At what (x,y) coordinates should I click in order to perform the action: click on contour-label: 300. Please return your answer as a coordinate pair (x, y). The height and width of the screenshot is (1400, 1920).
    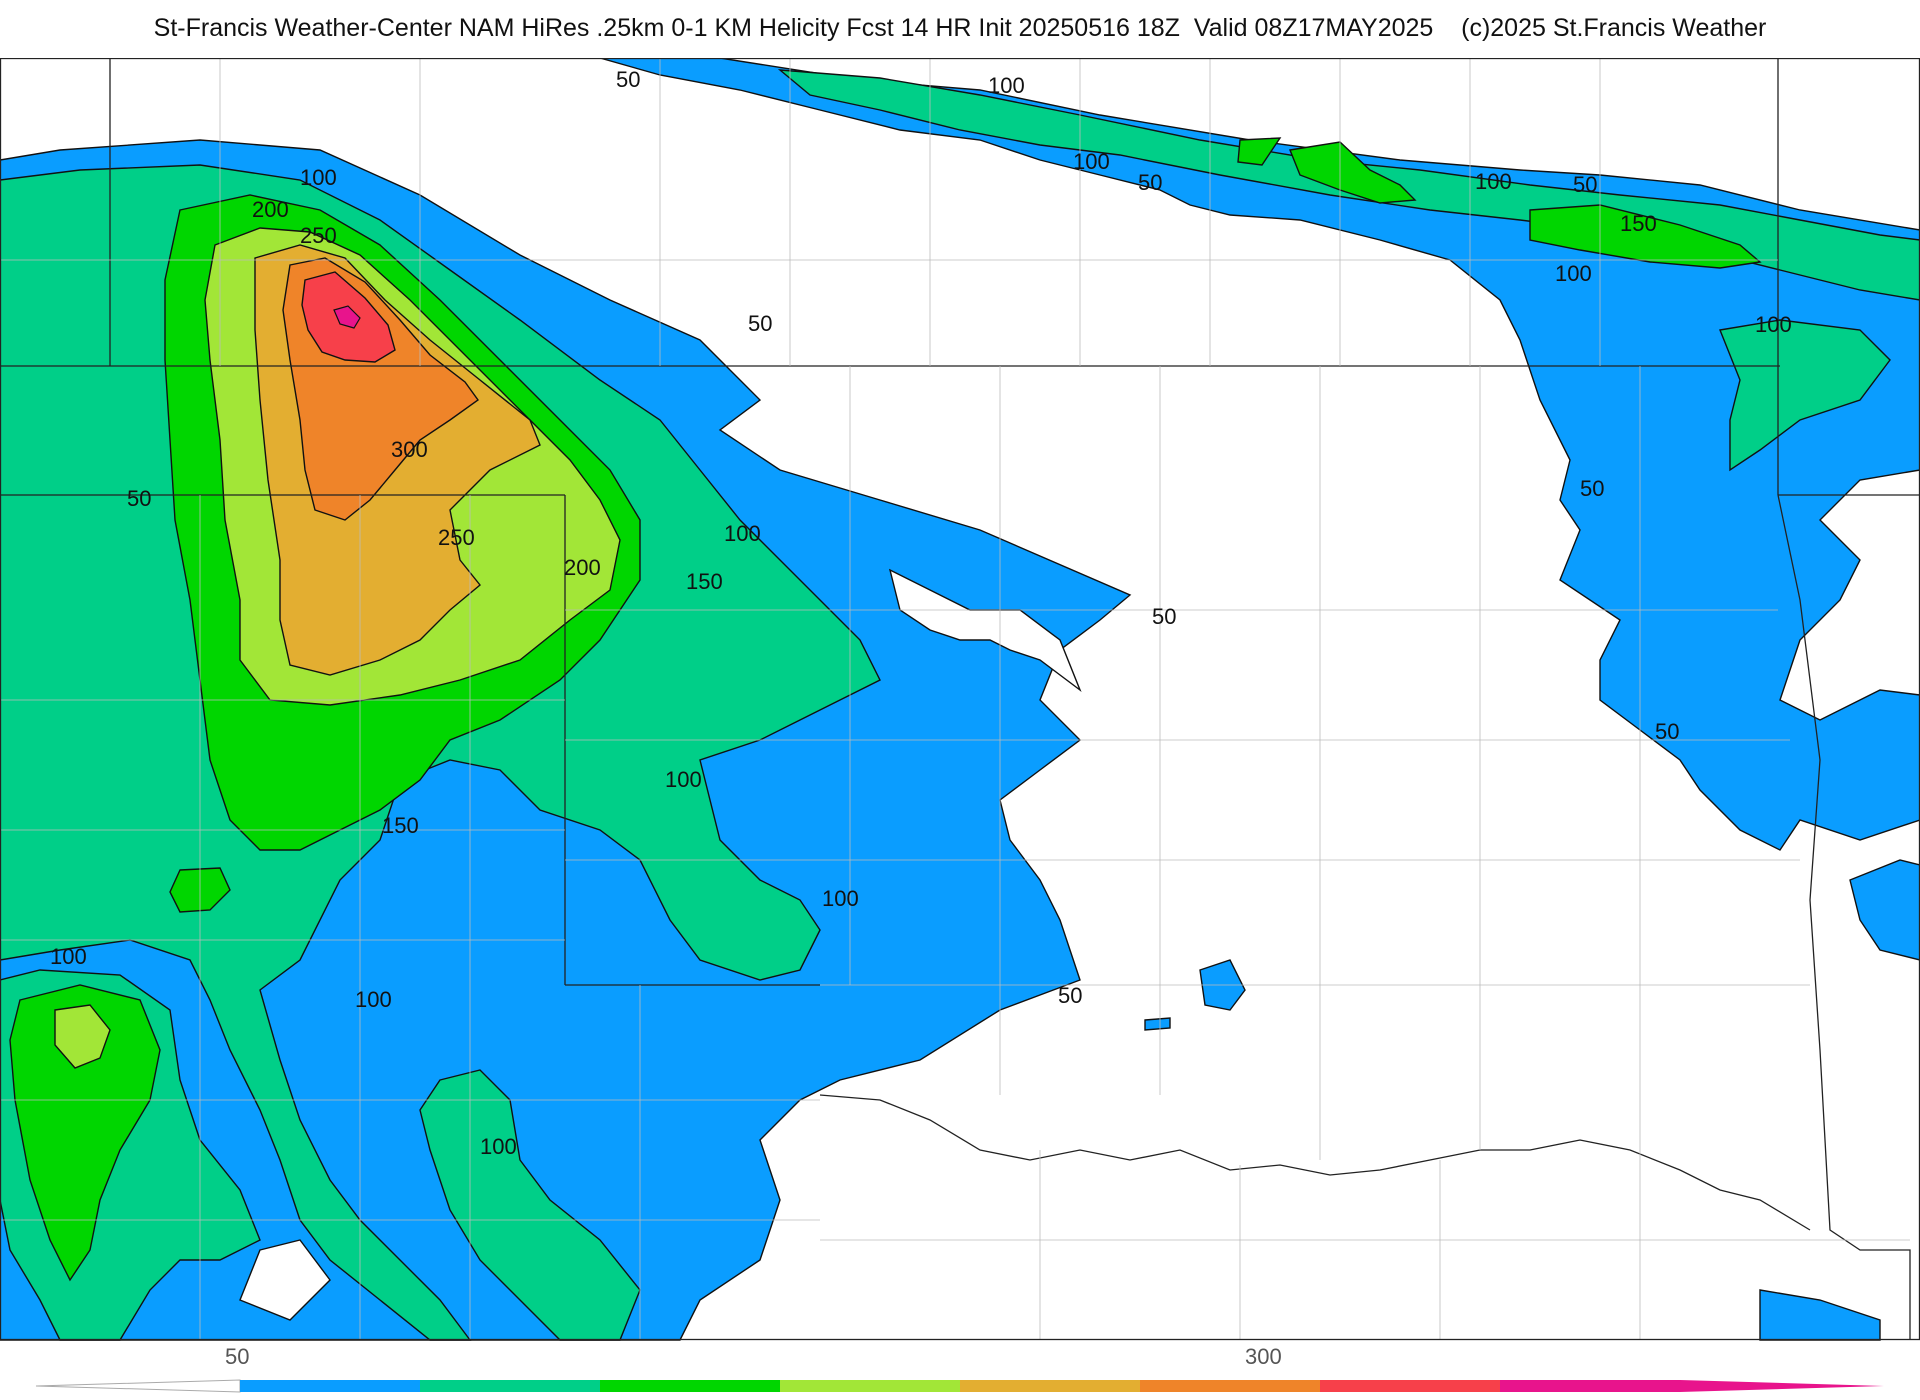
    Looking at the image, I should click on (409, 449).